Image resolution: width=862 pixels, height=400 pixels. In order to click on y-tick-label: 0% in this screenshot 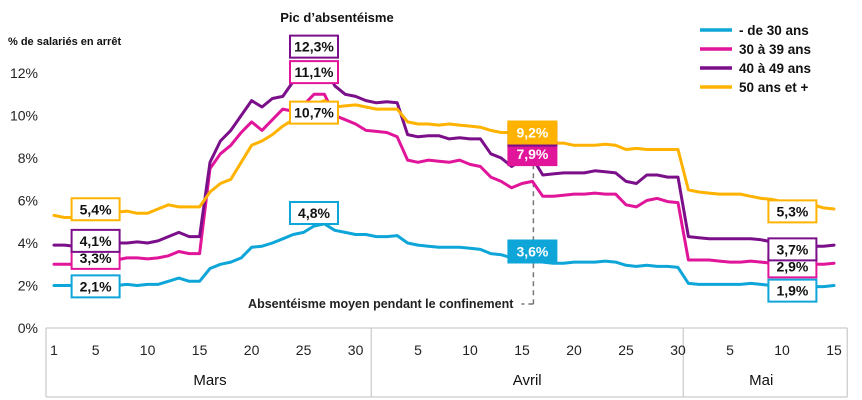, I will do `click(28, 328)`.